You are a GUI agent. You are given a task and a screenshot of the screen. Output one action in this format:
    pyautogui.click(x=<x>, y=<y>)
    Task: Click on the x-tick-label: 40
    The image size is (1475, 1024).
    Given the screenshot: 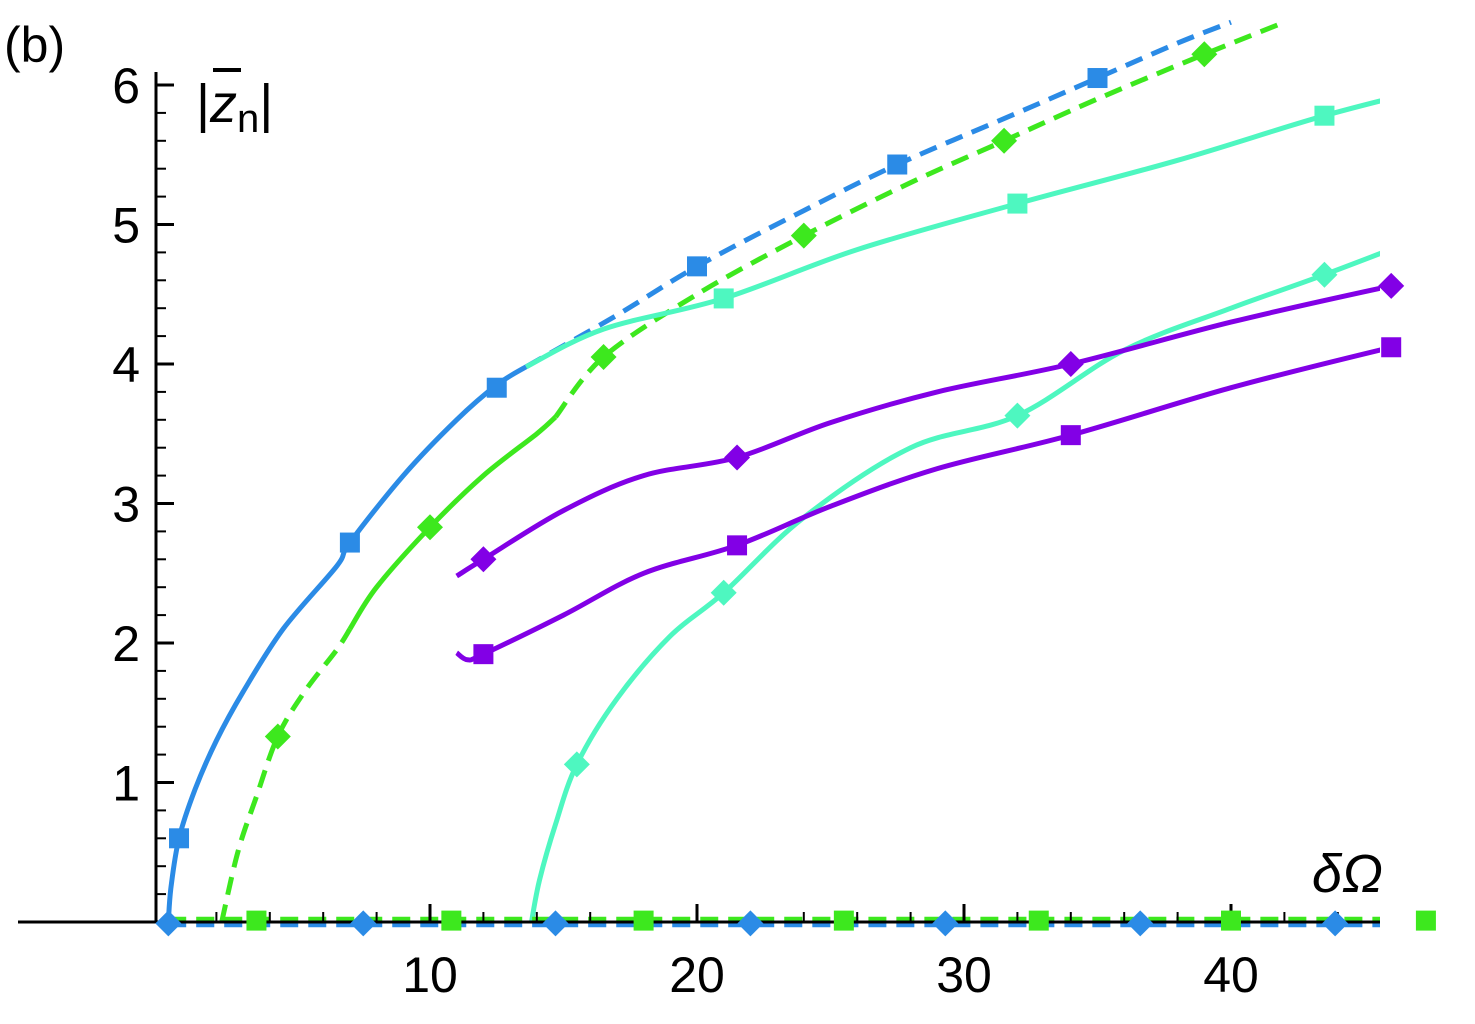 What is the action you would take?
    pyautogui.click(x=1231, y=975)
    